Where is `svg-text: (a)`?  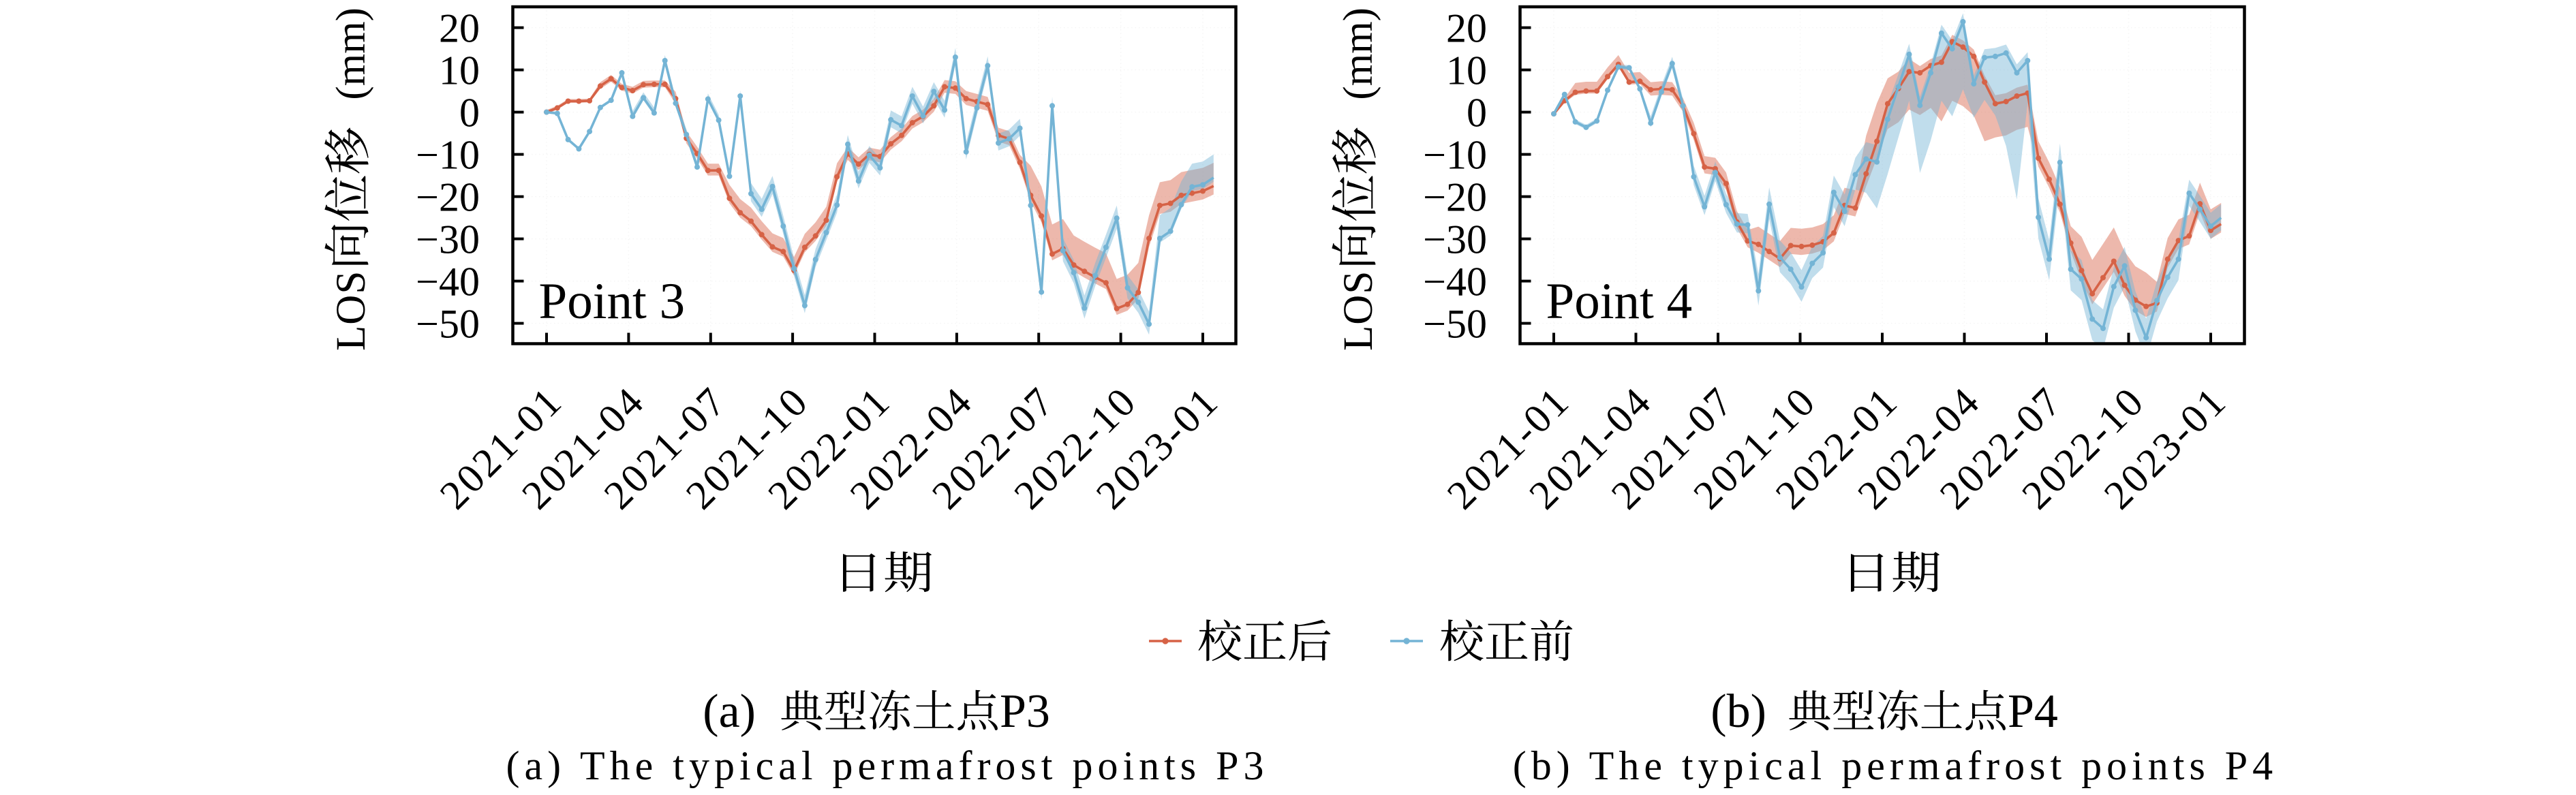 svg-text: (a) is located at coordinates (730, 711).